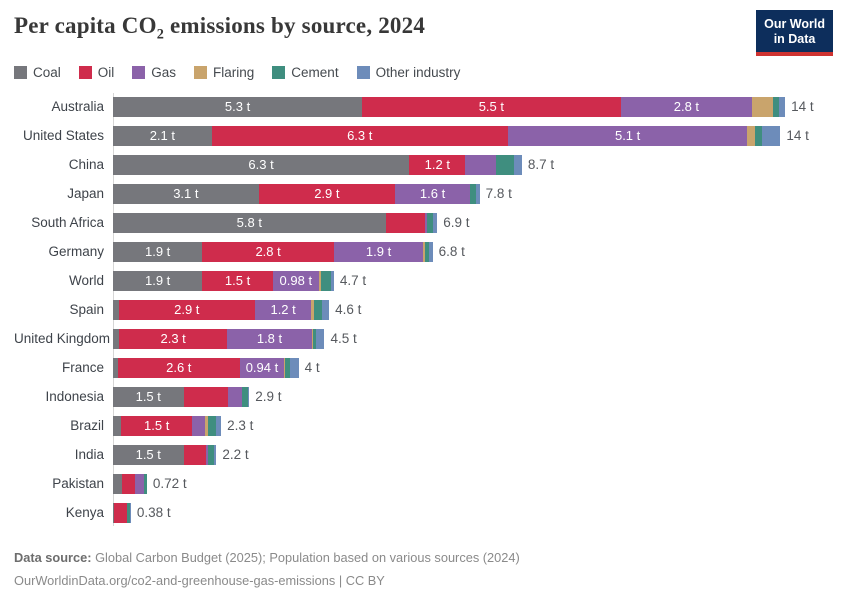 The height and width of the screenshot is (600, 850). I want to click on bar-segment-gas: 1.6 t, so click(432, 193).